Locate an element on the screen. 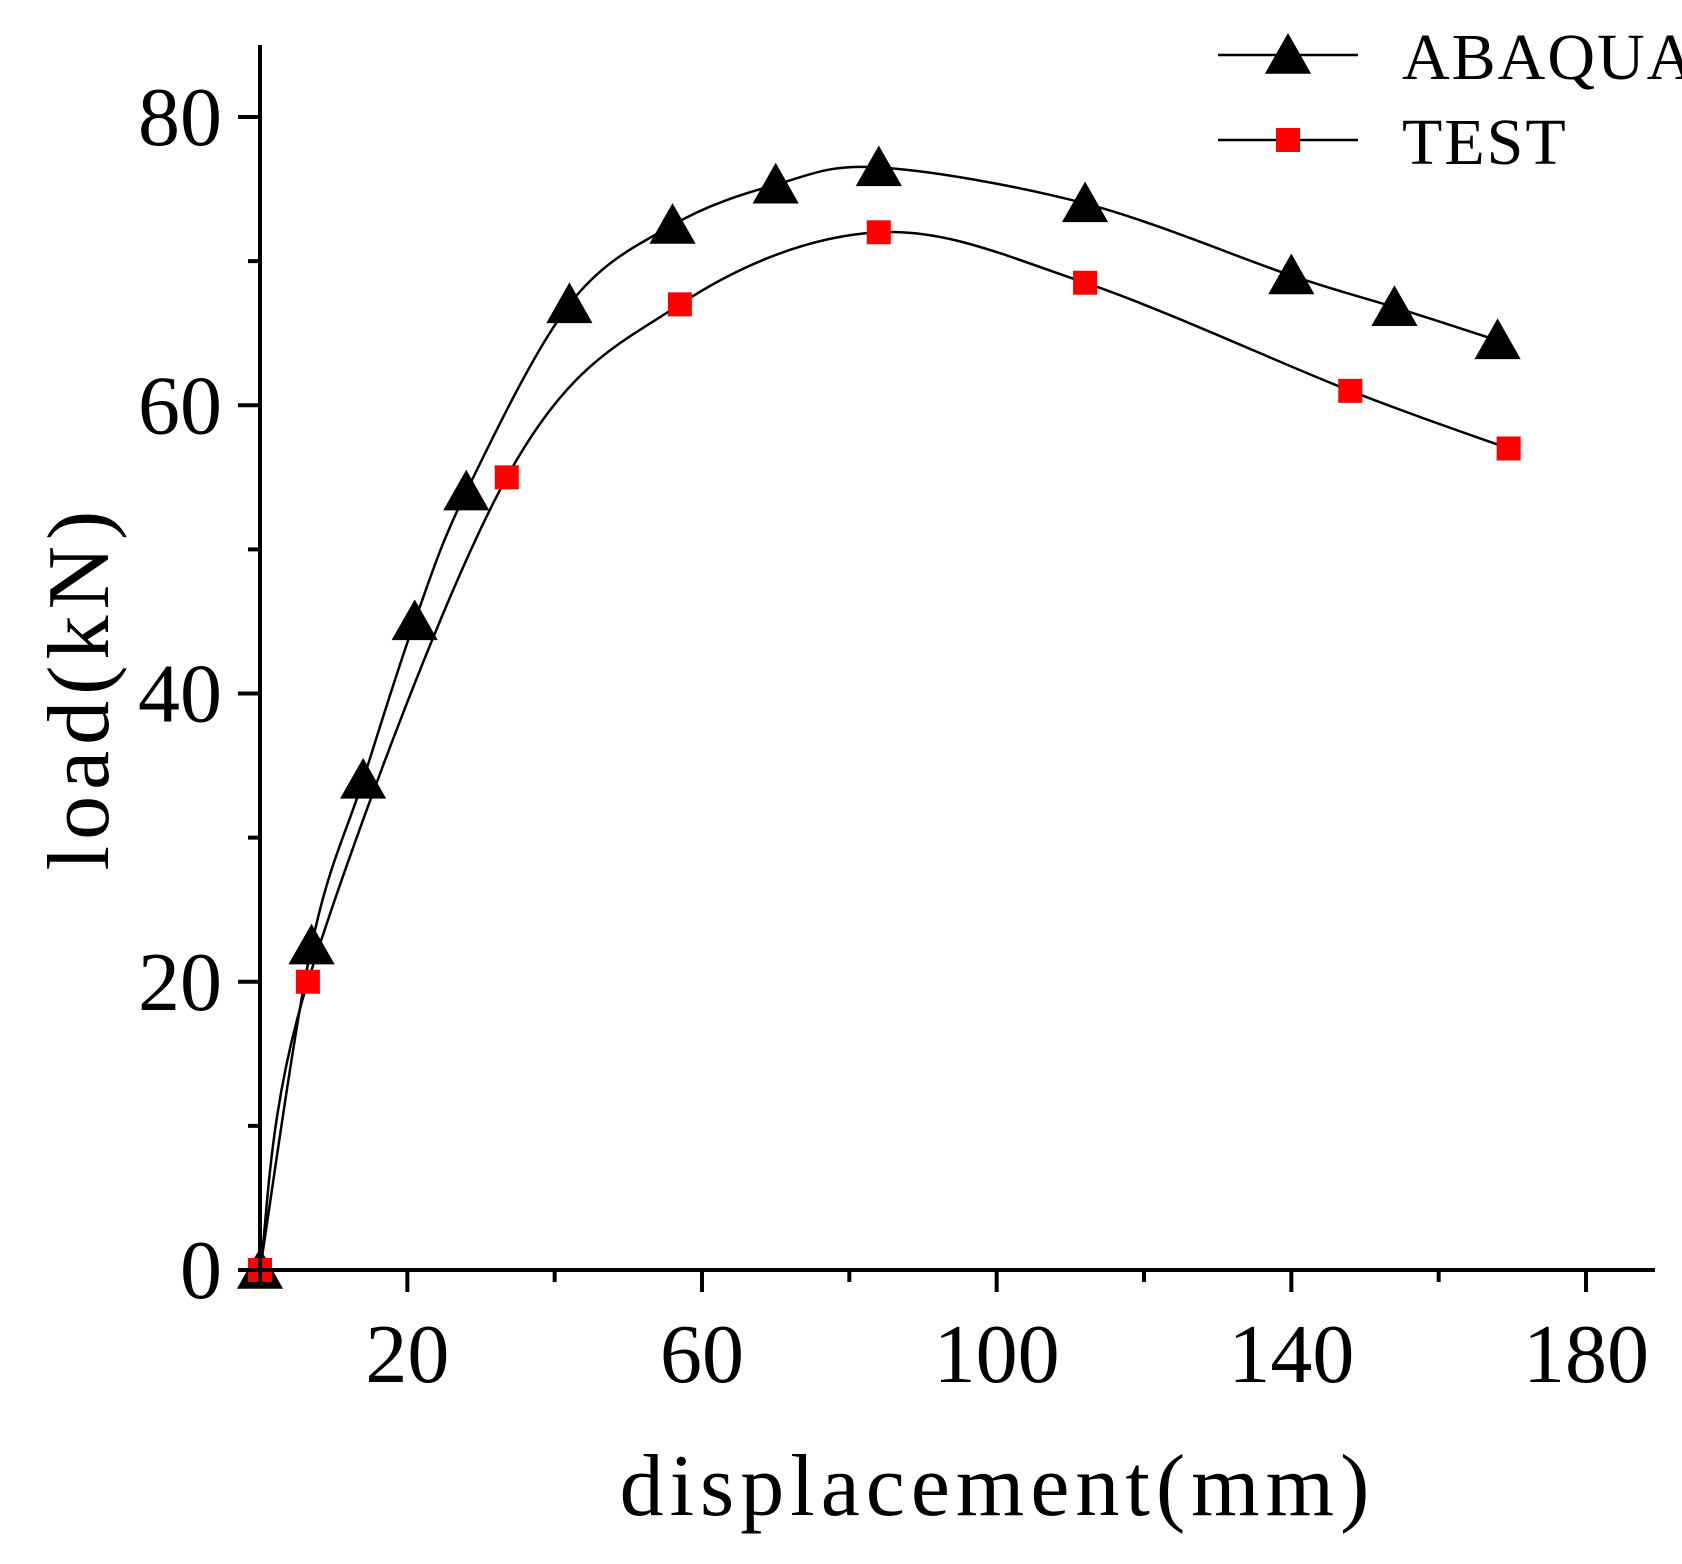  legend-label-abaquas: ABAQUAS is located at coordinates (1542, 57).